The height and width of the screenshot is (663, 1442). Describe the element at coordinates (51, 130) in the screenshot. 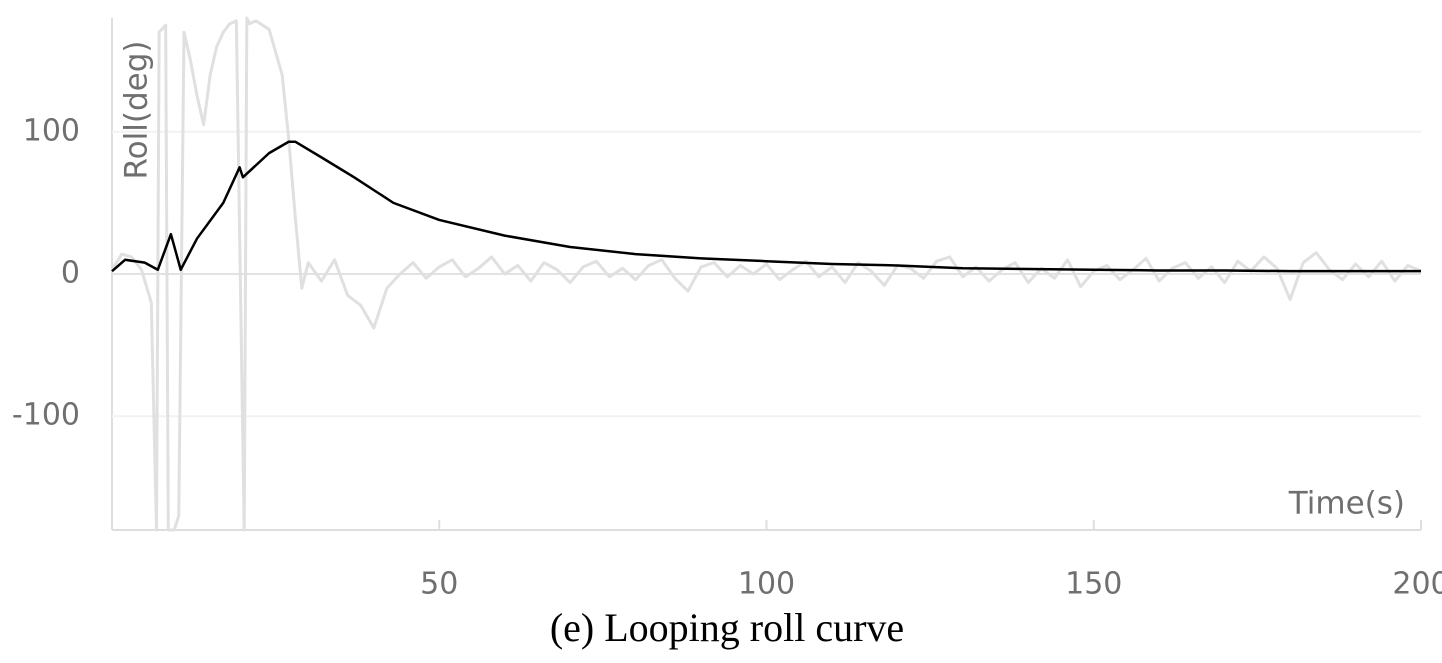

I see `y-tick-label: 100` at that location.